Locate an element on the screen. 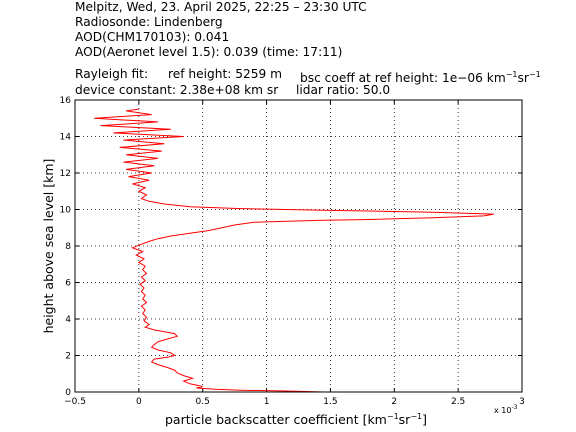  y-tick-label: 16 is located at coordinates (66, 101).